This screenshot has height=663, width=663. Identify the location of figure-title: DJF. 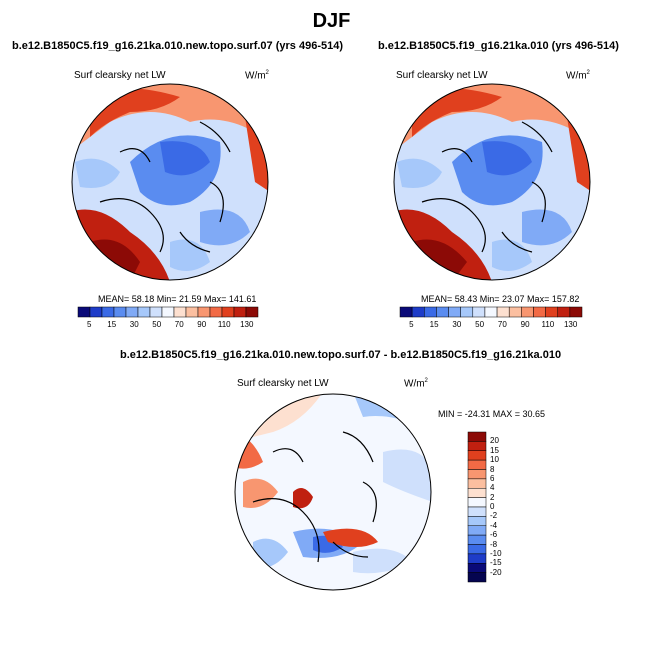
(331, 21).